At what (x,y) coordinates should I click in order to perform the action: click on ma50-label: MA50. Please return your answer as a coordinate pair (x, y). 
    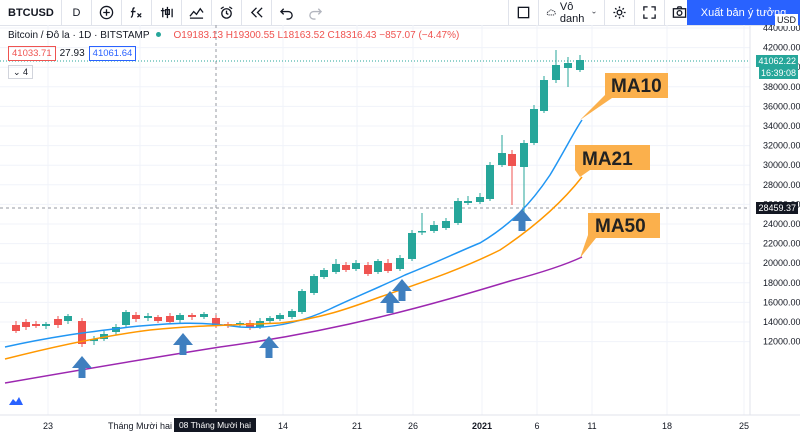
    Looking at the image, I should click on (620, 226).